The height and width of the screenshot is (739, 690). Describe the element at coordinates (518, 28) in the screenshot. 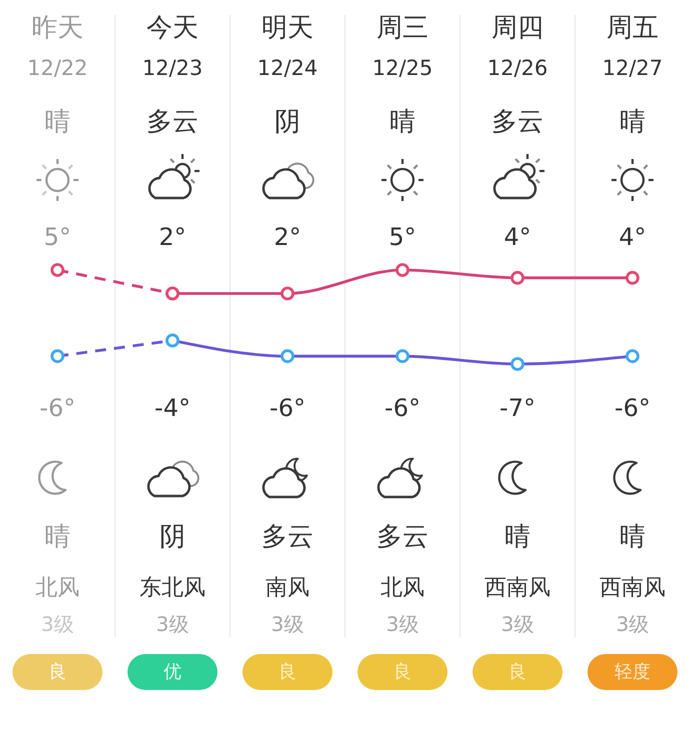

I see `x-tick-label: 周四` at that location.